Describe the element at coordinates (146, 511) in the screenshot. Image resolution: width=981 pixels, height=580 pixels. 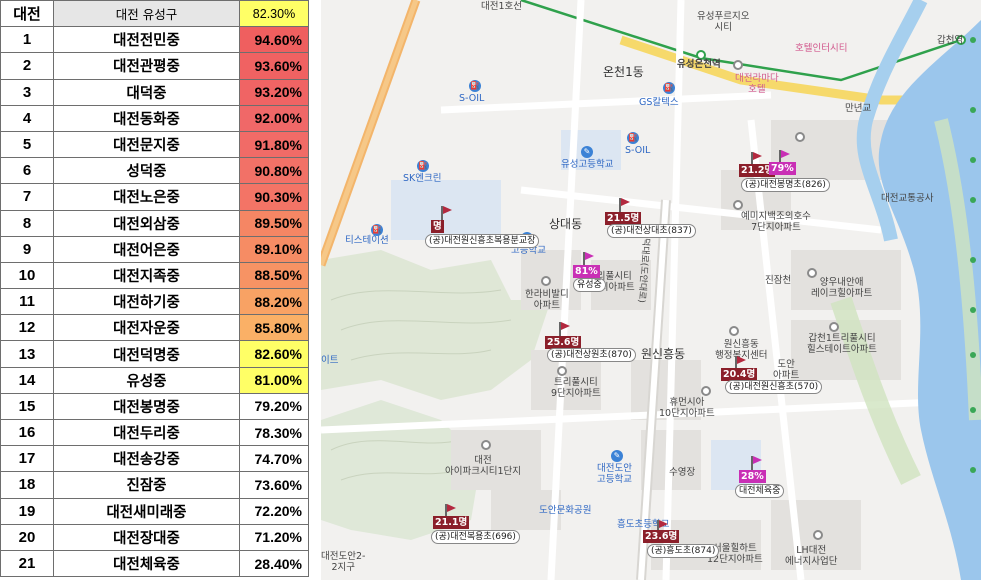
I see `school-name-cell: 대전새미래중` at that location.